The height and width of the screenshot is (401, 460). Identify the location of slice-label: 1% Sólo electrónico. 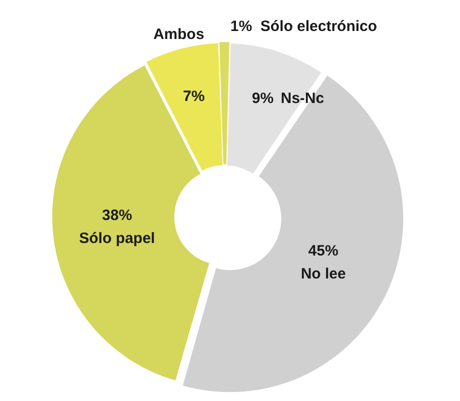
(304, 27).